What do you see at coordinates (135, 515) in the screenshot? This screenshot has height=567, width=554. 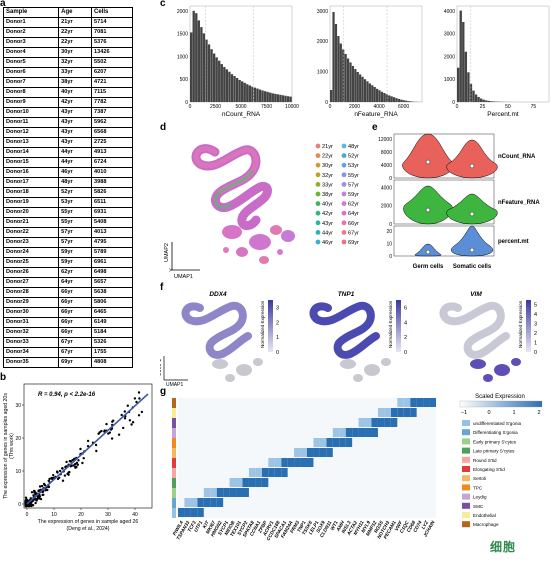 I see `scatter-xtick: 40` at bounding box center [135, 515].